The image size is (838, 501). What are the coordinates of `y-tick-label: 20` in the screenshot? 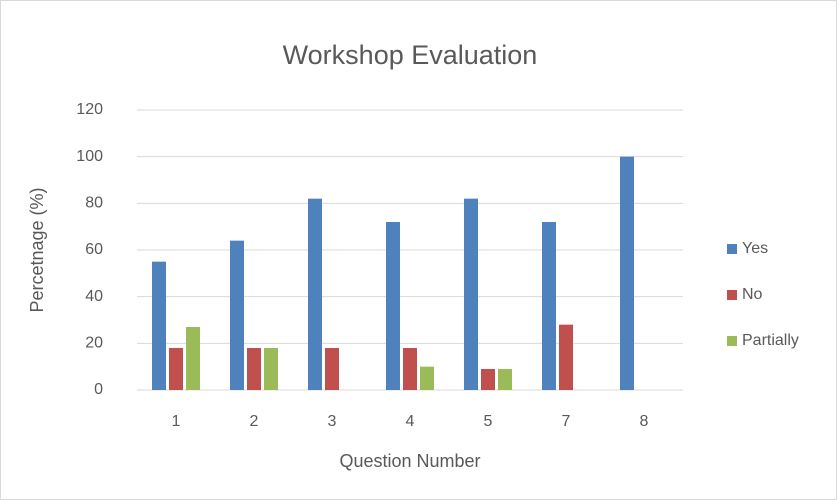 It's located at (94, 343).